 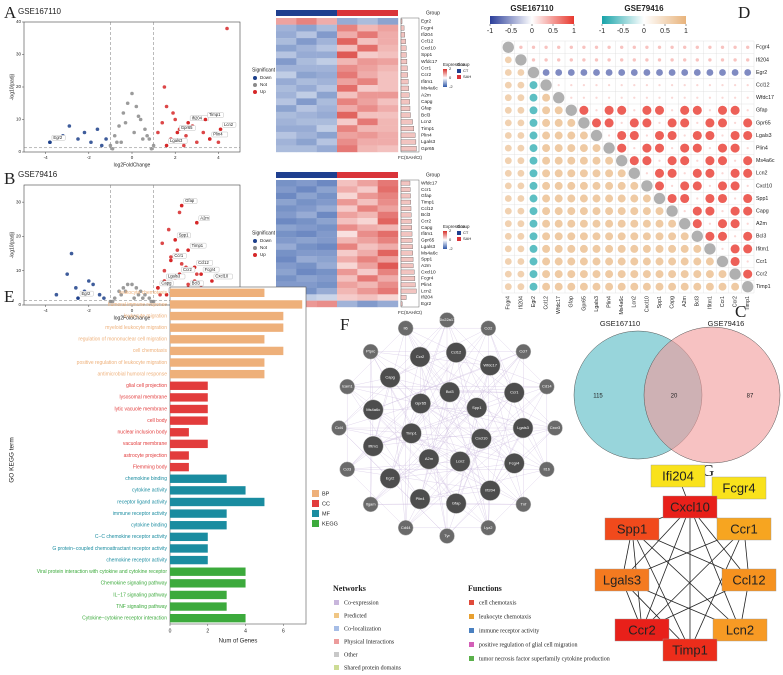 What do you see at coordinates (488, 527) in the screenshot?
I see `node-label: Lyz2` at bounding box center [488, 527].